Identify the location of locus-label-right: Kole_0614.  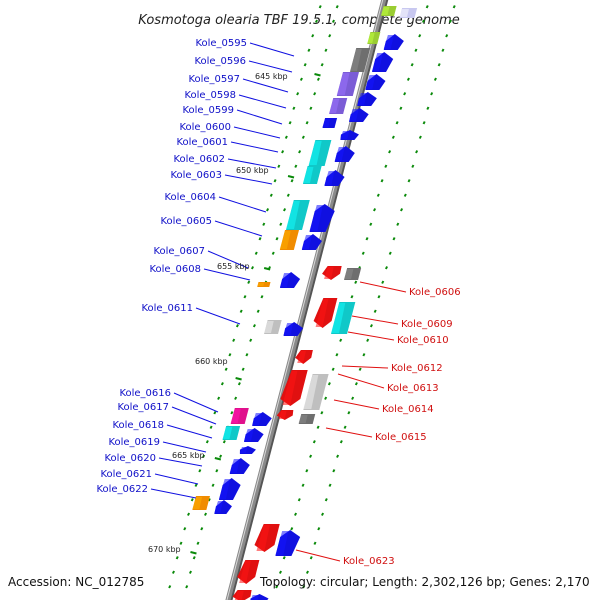
(408, 409).